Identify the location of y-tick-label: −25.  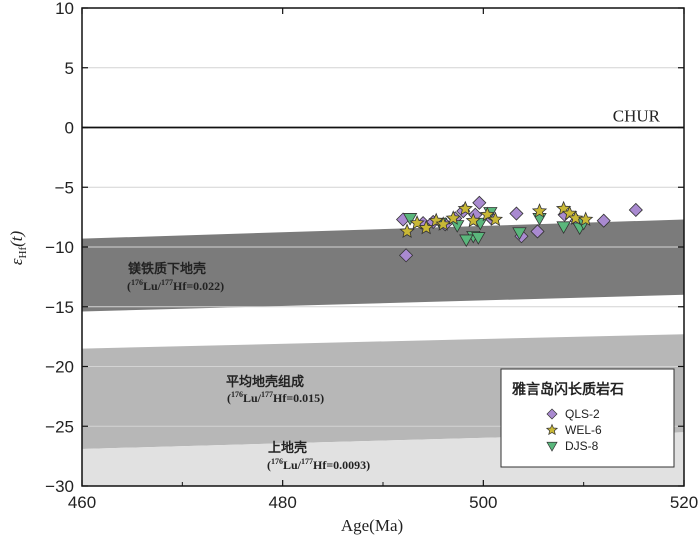
(59, 426).